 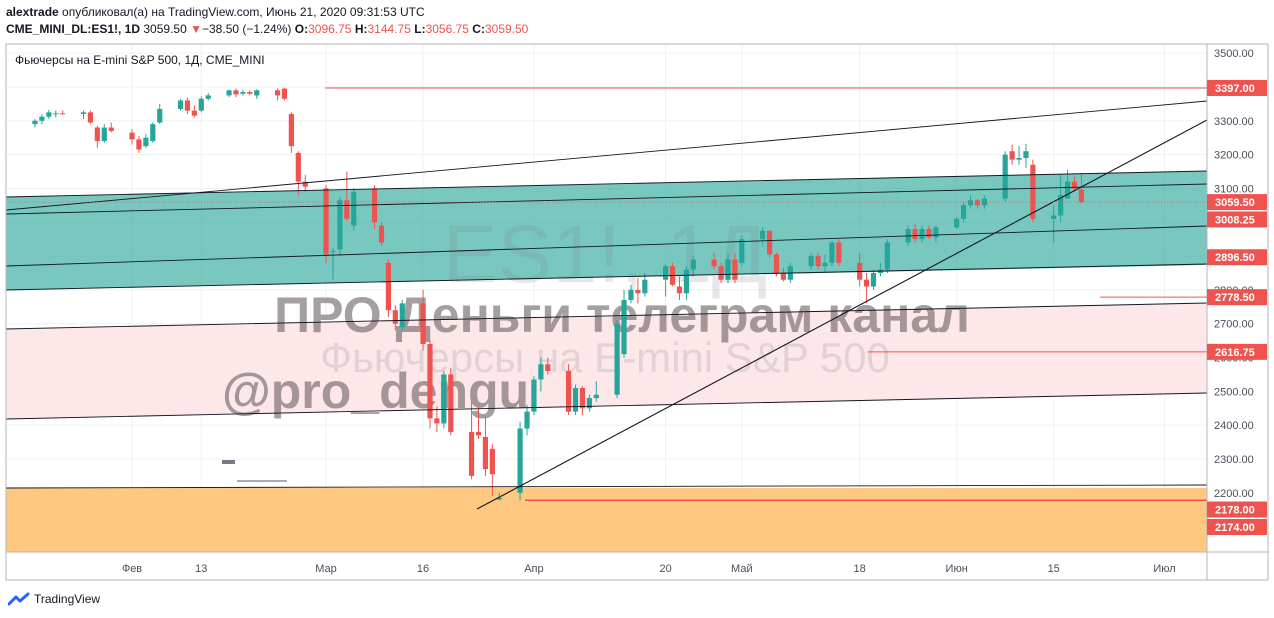 I want to click on green-channel-lower-line, so click(x=606, y=246).